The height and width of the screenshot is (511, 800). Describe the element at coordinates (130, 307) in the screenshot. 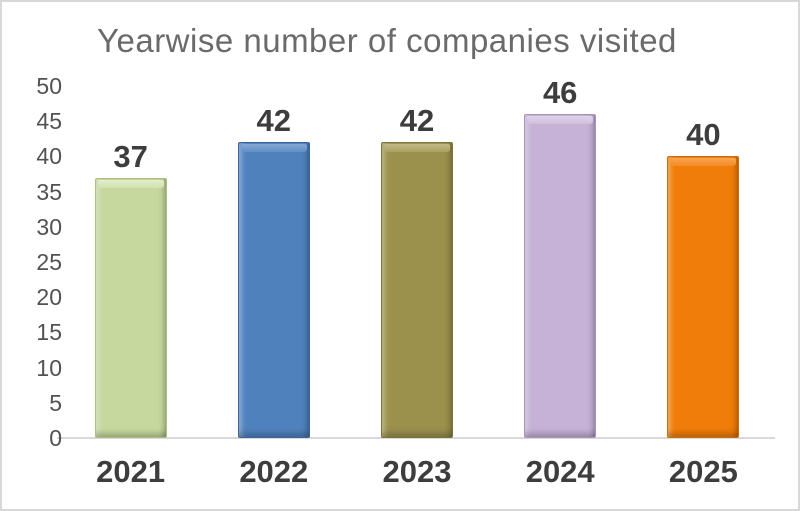

I see `bar-2021` at that location.